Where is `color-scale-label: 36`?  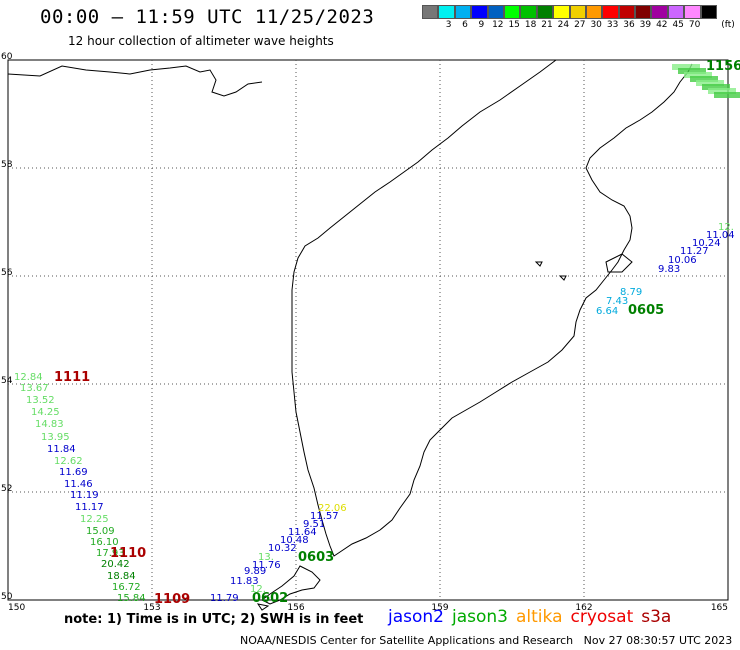
color-scale-label: 36 is located at coordinates (629, 25).